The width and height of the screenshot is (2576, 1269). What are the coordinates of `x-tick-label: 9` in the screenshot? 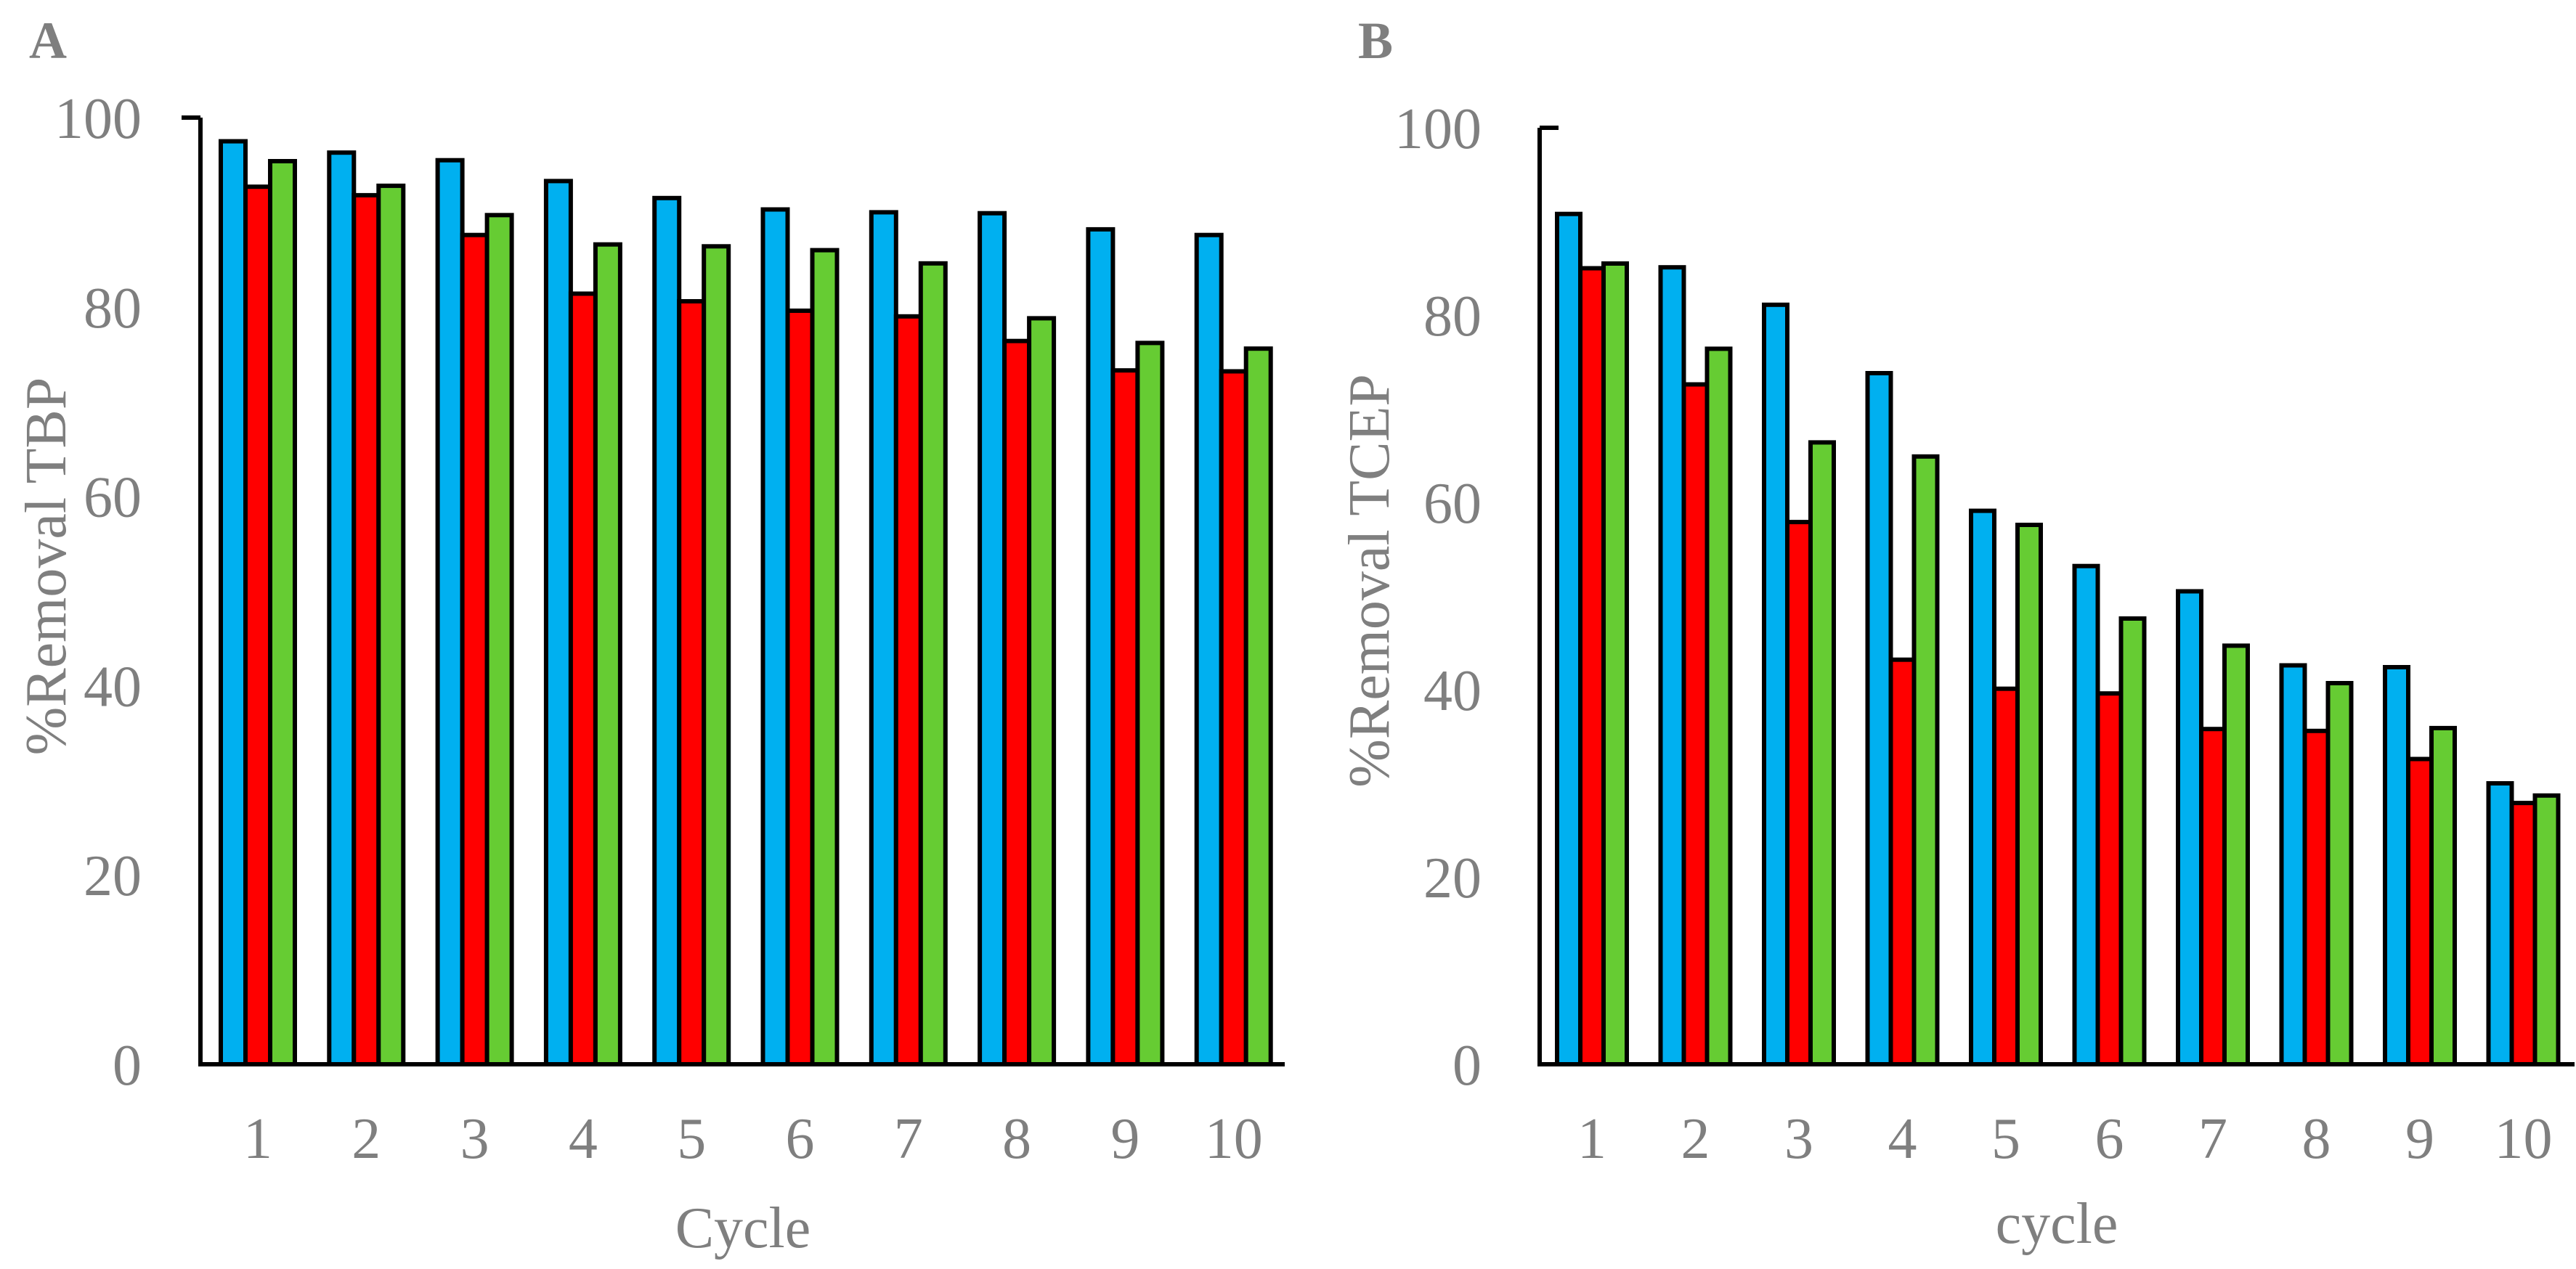 It's located at (1124, 1139).